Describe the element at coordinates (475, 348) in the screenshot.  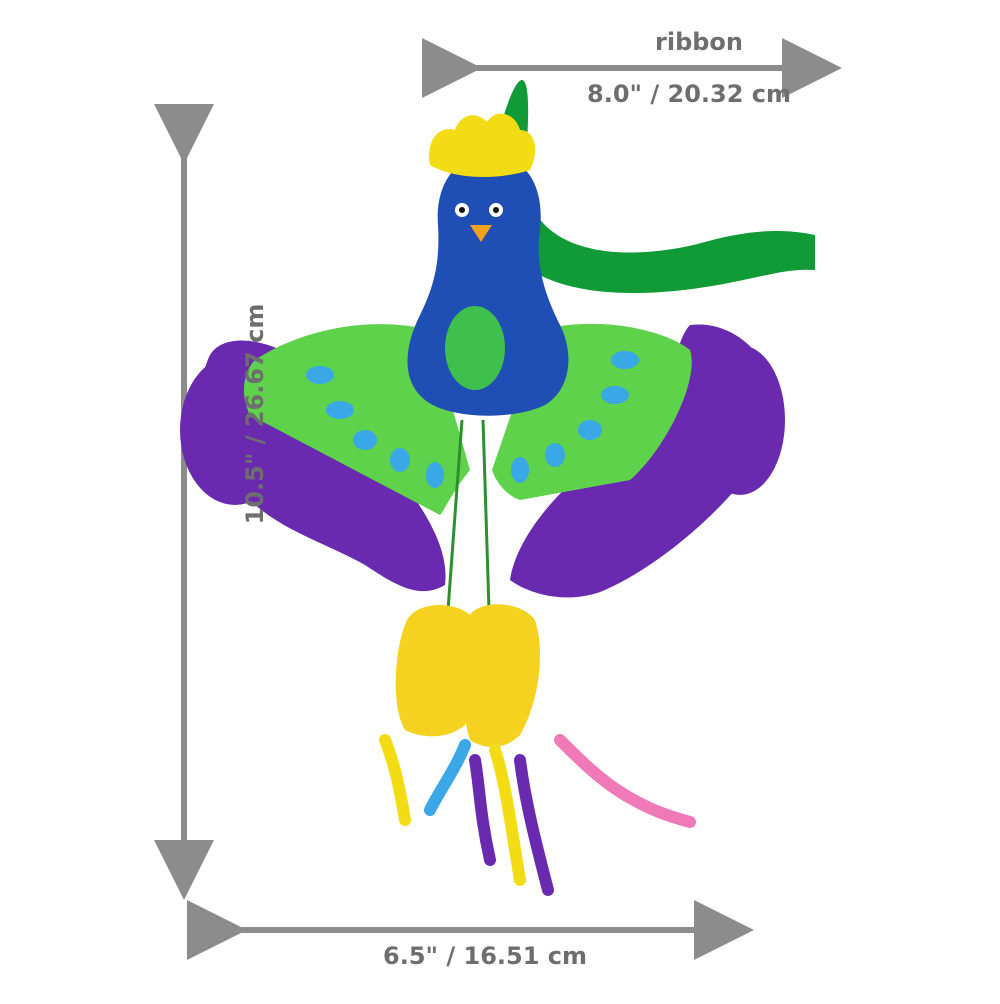
I see `peacock-belly` at that location.